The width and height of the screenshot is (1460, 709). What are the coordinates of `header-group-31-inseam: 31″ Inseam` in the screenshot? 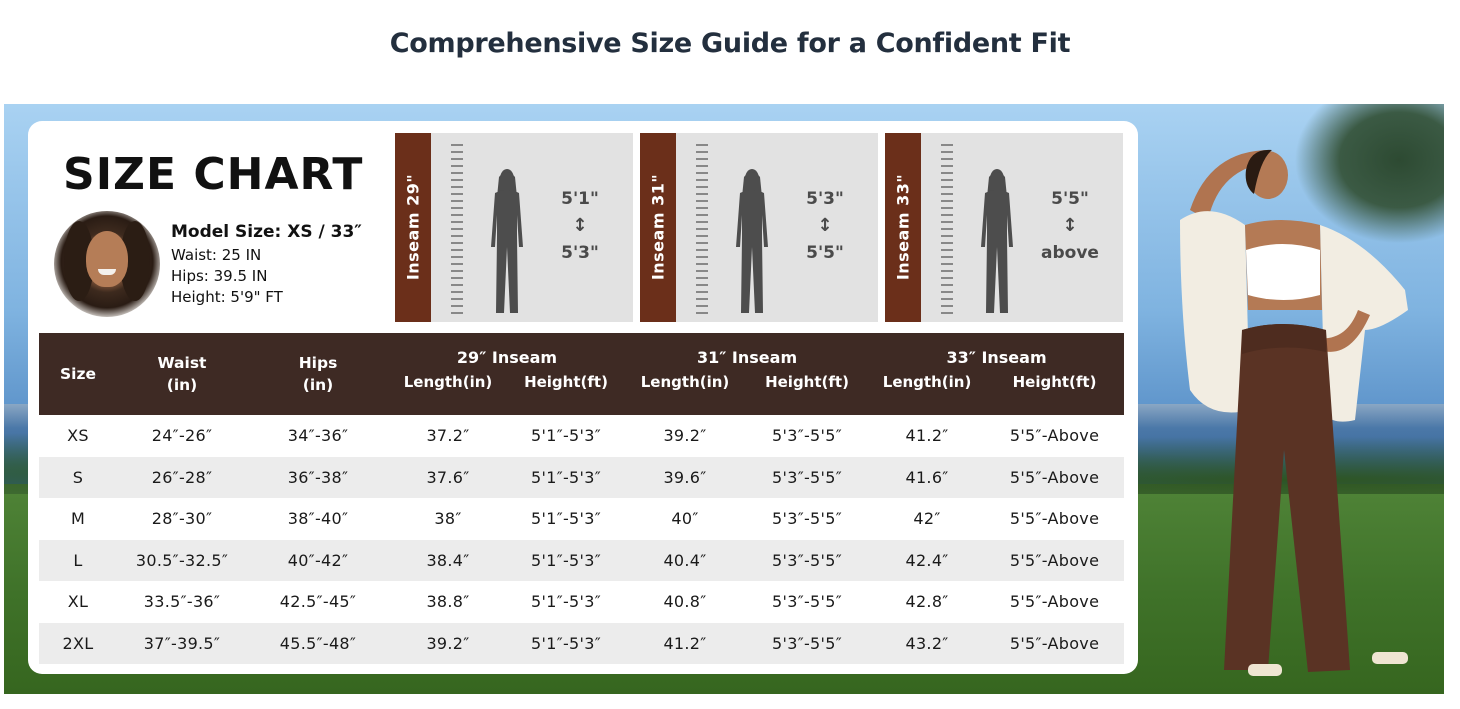 It's located at (747, 357).